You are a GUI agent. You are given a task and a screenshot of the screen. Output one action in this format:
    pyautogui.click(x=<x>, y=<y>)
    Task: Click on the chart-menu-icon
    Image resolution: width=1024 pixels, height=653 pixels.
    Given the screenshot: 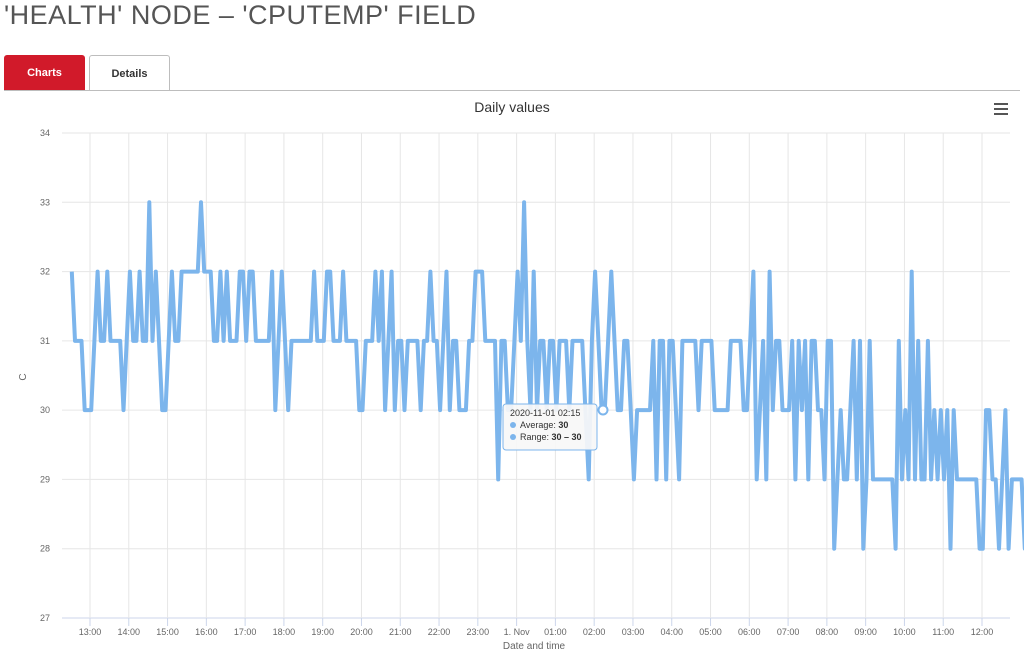 What is the action you would take?
    pyautogui.click(x=1001, y=109)
    